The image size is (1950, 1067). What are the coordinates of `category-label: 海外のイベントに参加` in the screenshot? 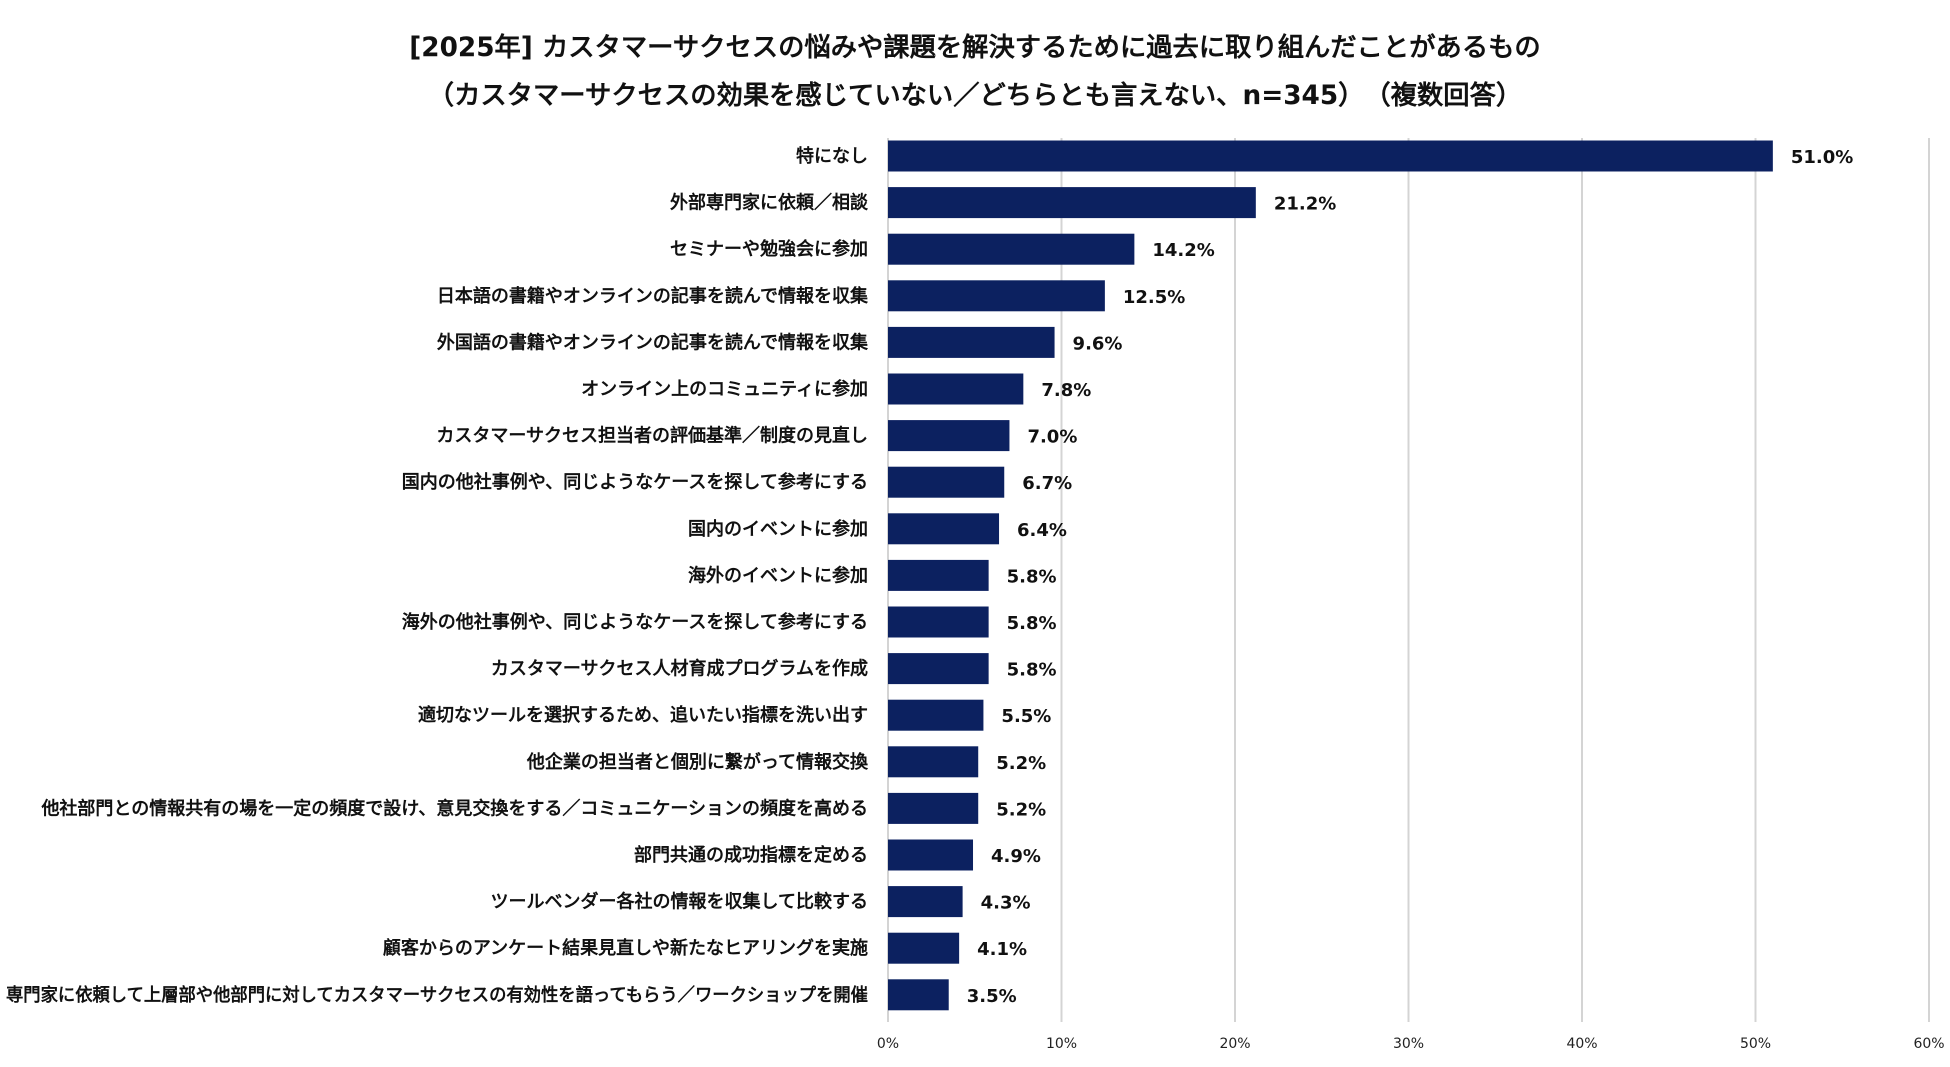 It's located at (778, 575).